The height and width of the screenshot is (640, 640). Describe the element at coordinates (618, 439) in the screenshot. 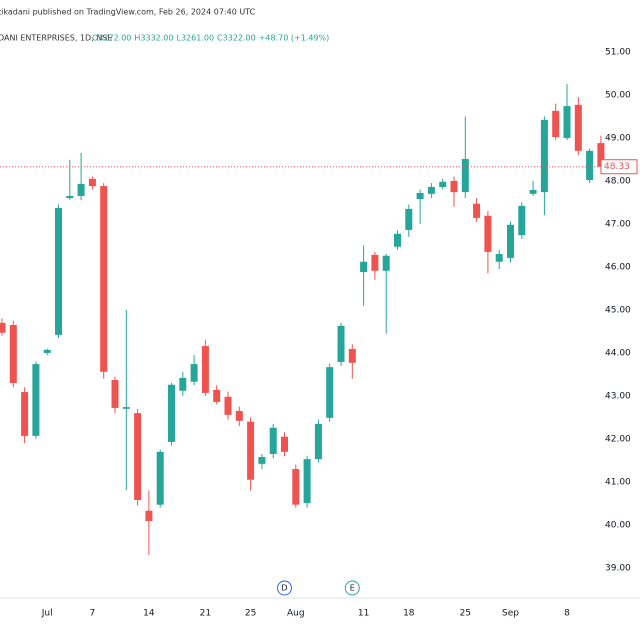

I see `y-tick-label: 42.00` at that location.